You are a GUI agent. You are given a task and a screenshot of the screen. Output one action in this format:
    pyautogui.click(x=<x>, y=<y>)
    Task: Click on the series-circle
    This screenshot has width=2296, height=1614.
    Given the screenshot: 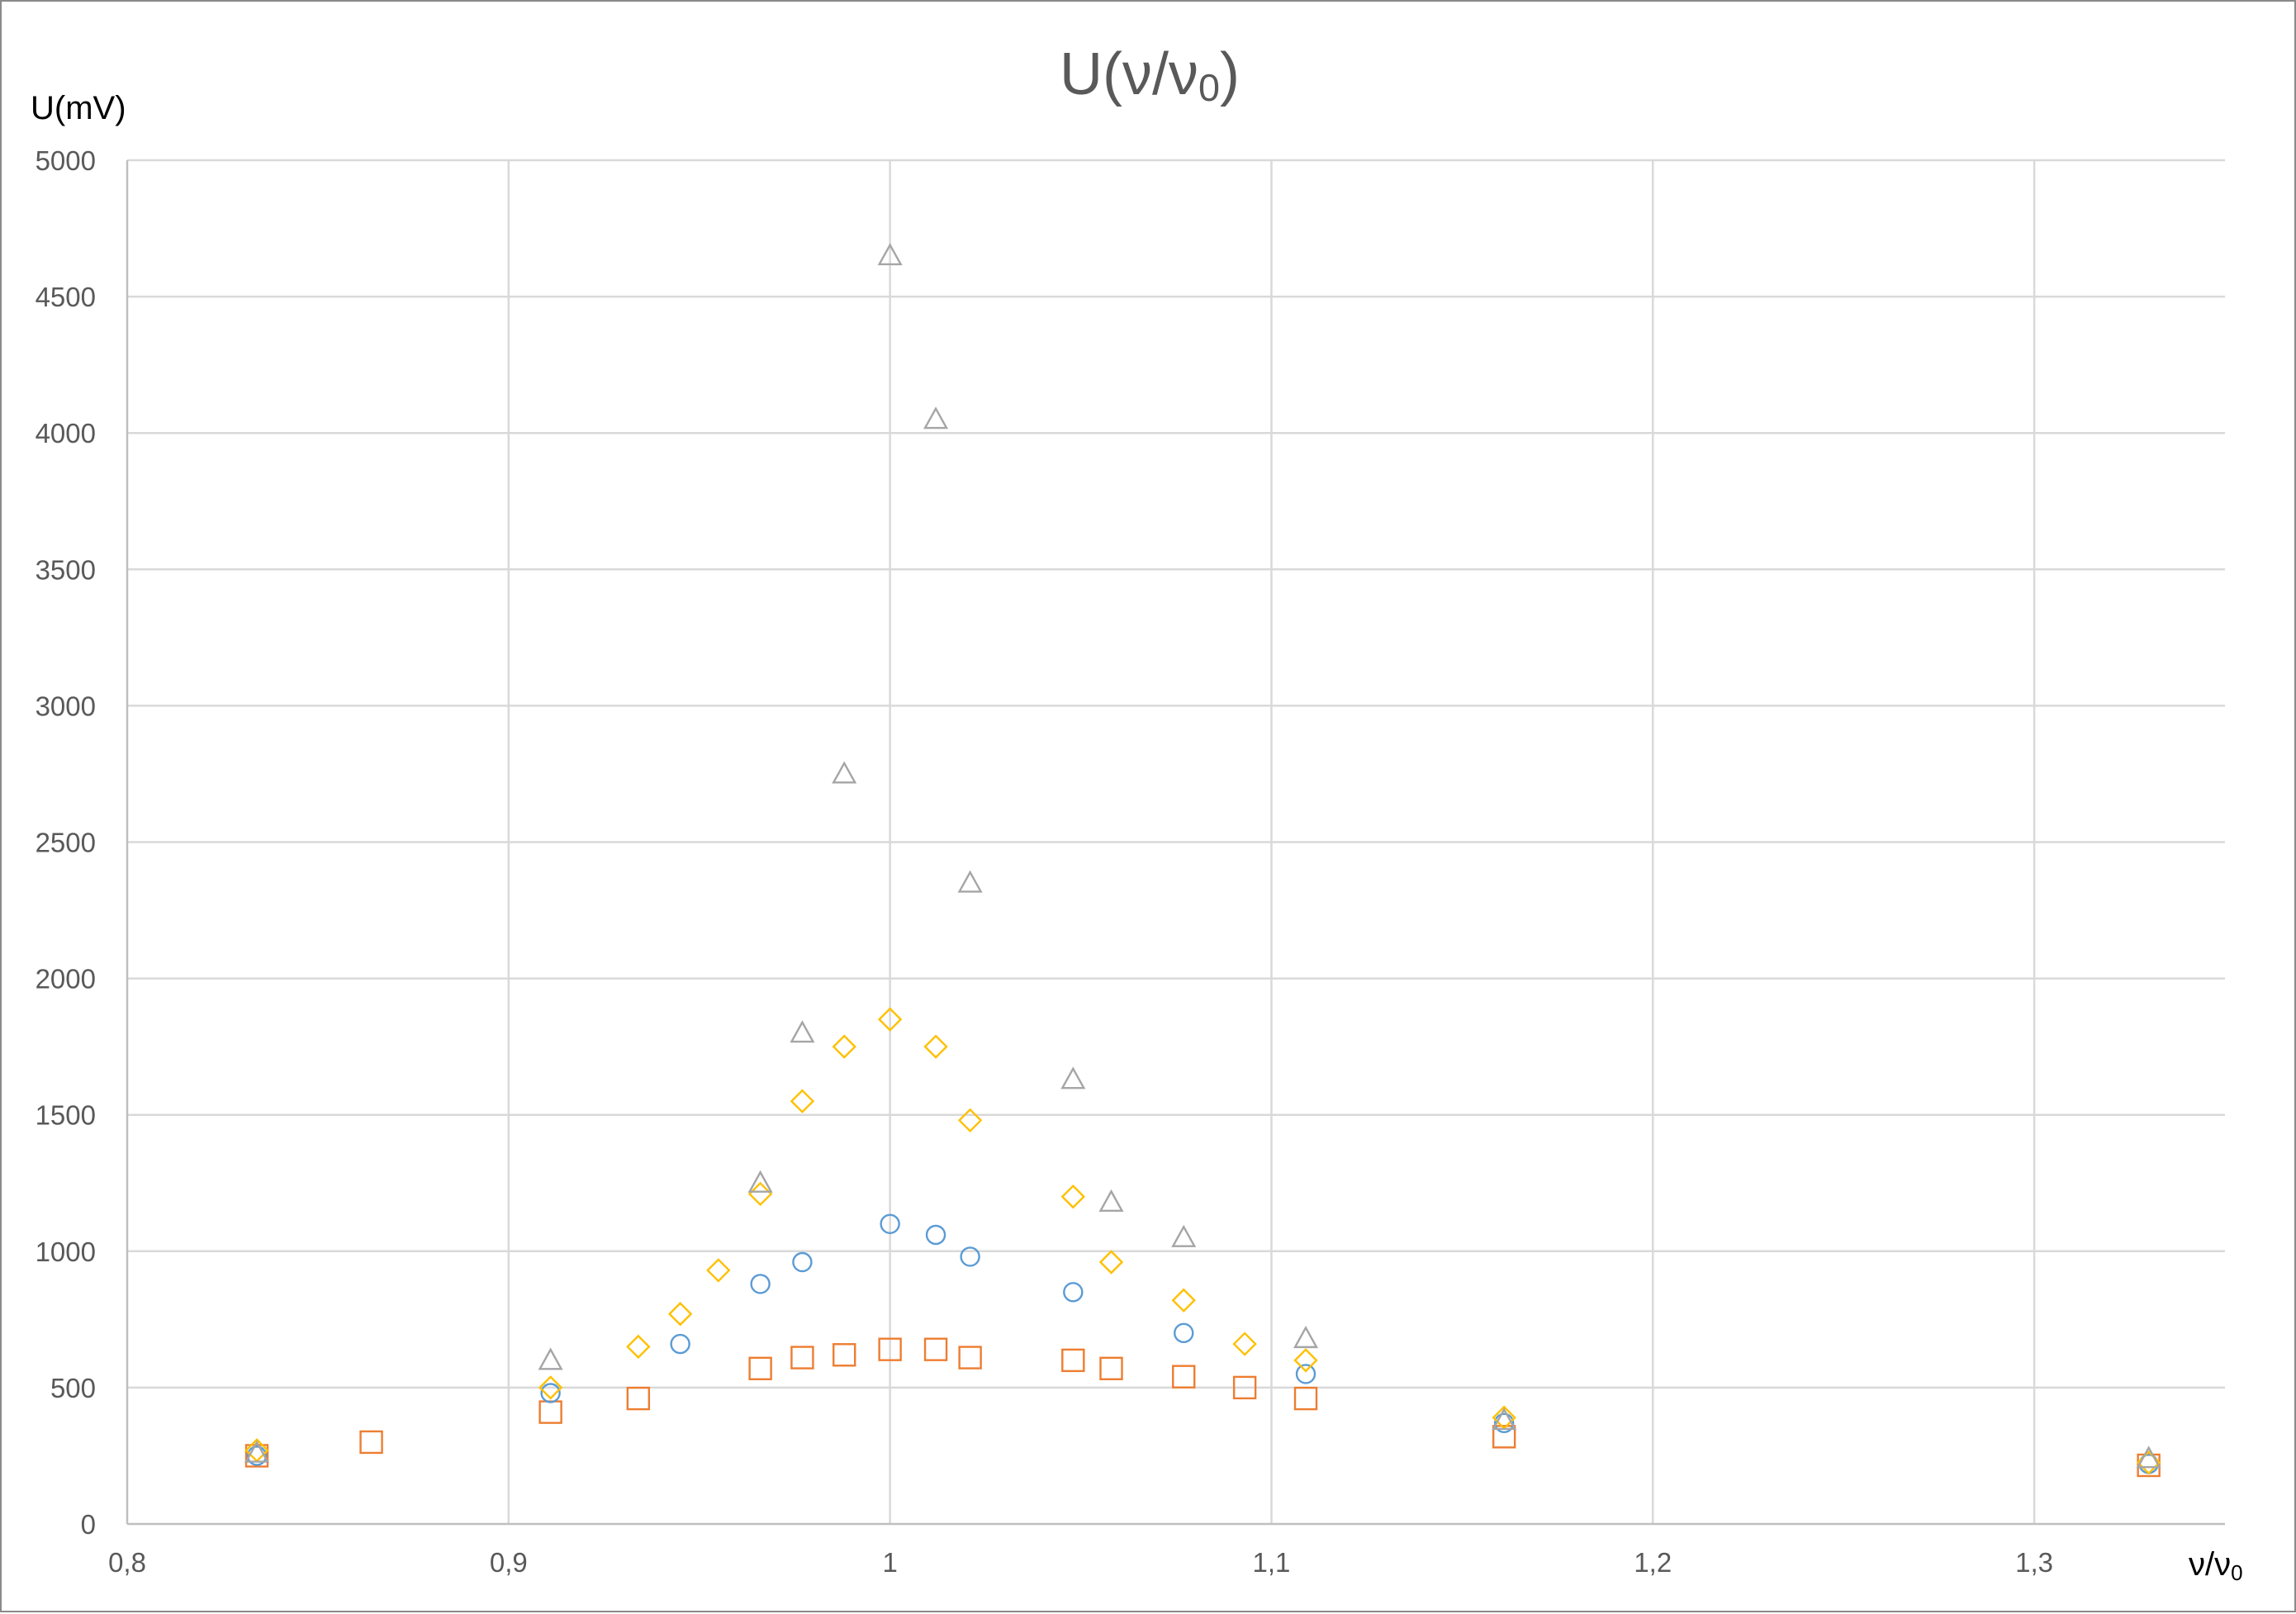 What is the action you would take?
    pyautogui.click(x=1202, y=1343)
    